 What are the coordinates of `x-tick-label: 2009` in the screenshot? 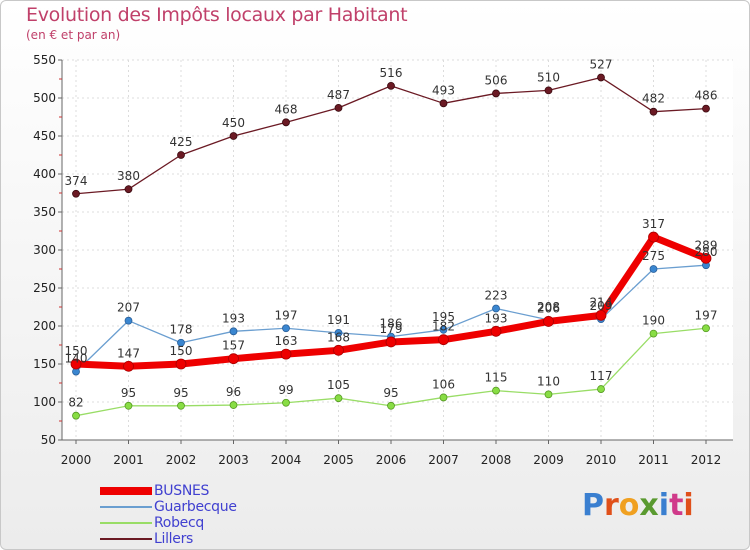 It's located at (548, 460).